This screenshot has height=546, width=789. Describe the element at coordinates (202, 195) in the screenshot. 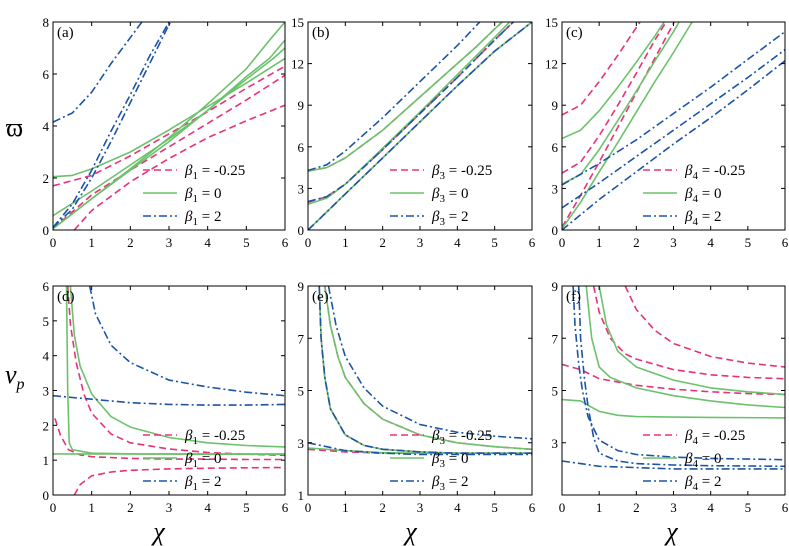

I see `legend-entry: β1 = 0` at that location.